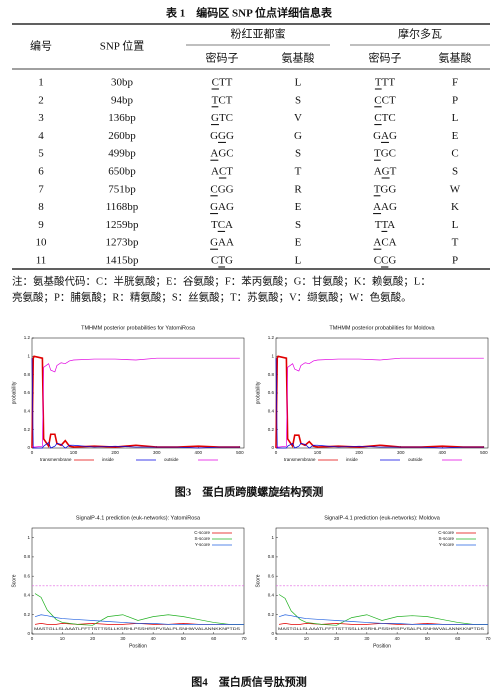  I want to click on x-tick-label: 200, so click(359, 452).